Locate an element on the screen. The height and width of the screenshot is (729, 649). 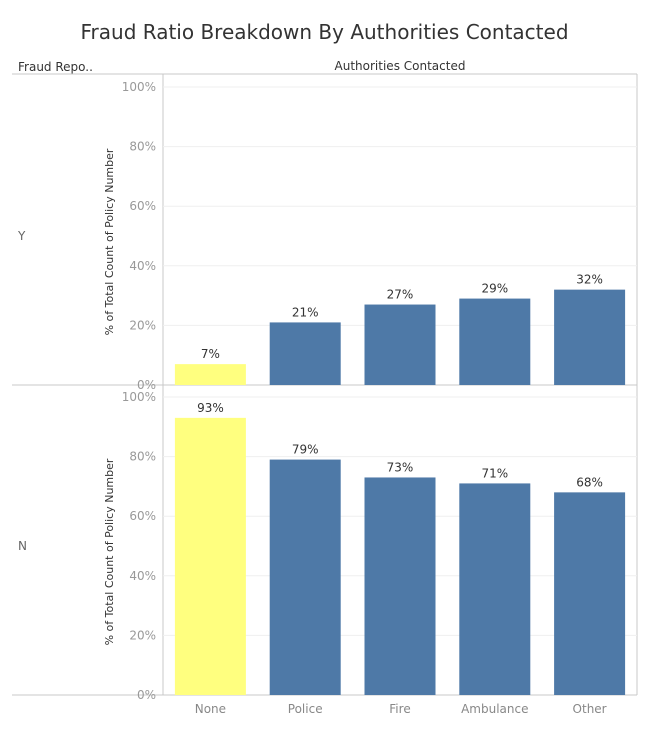
bar-y-police is located at coordinates (305, 353).